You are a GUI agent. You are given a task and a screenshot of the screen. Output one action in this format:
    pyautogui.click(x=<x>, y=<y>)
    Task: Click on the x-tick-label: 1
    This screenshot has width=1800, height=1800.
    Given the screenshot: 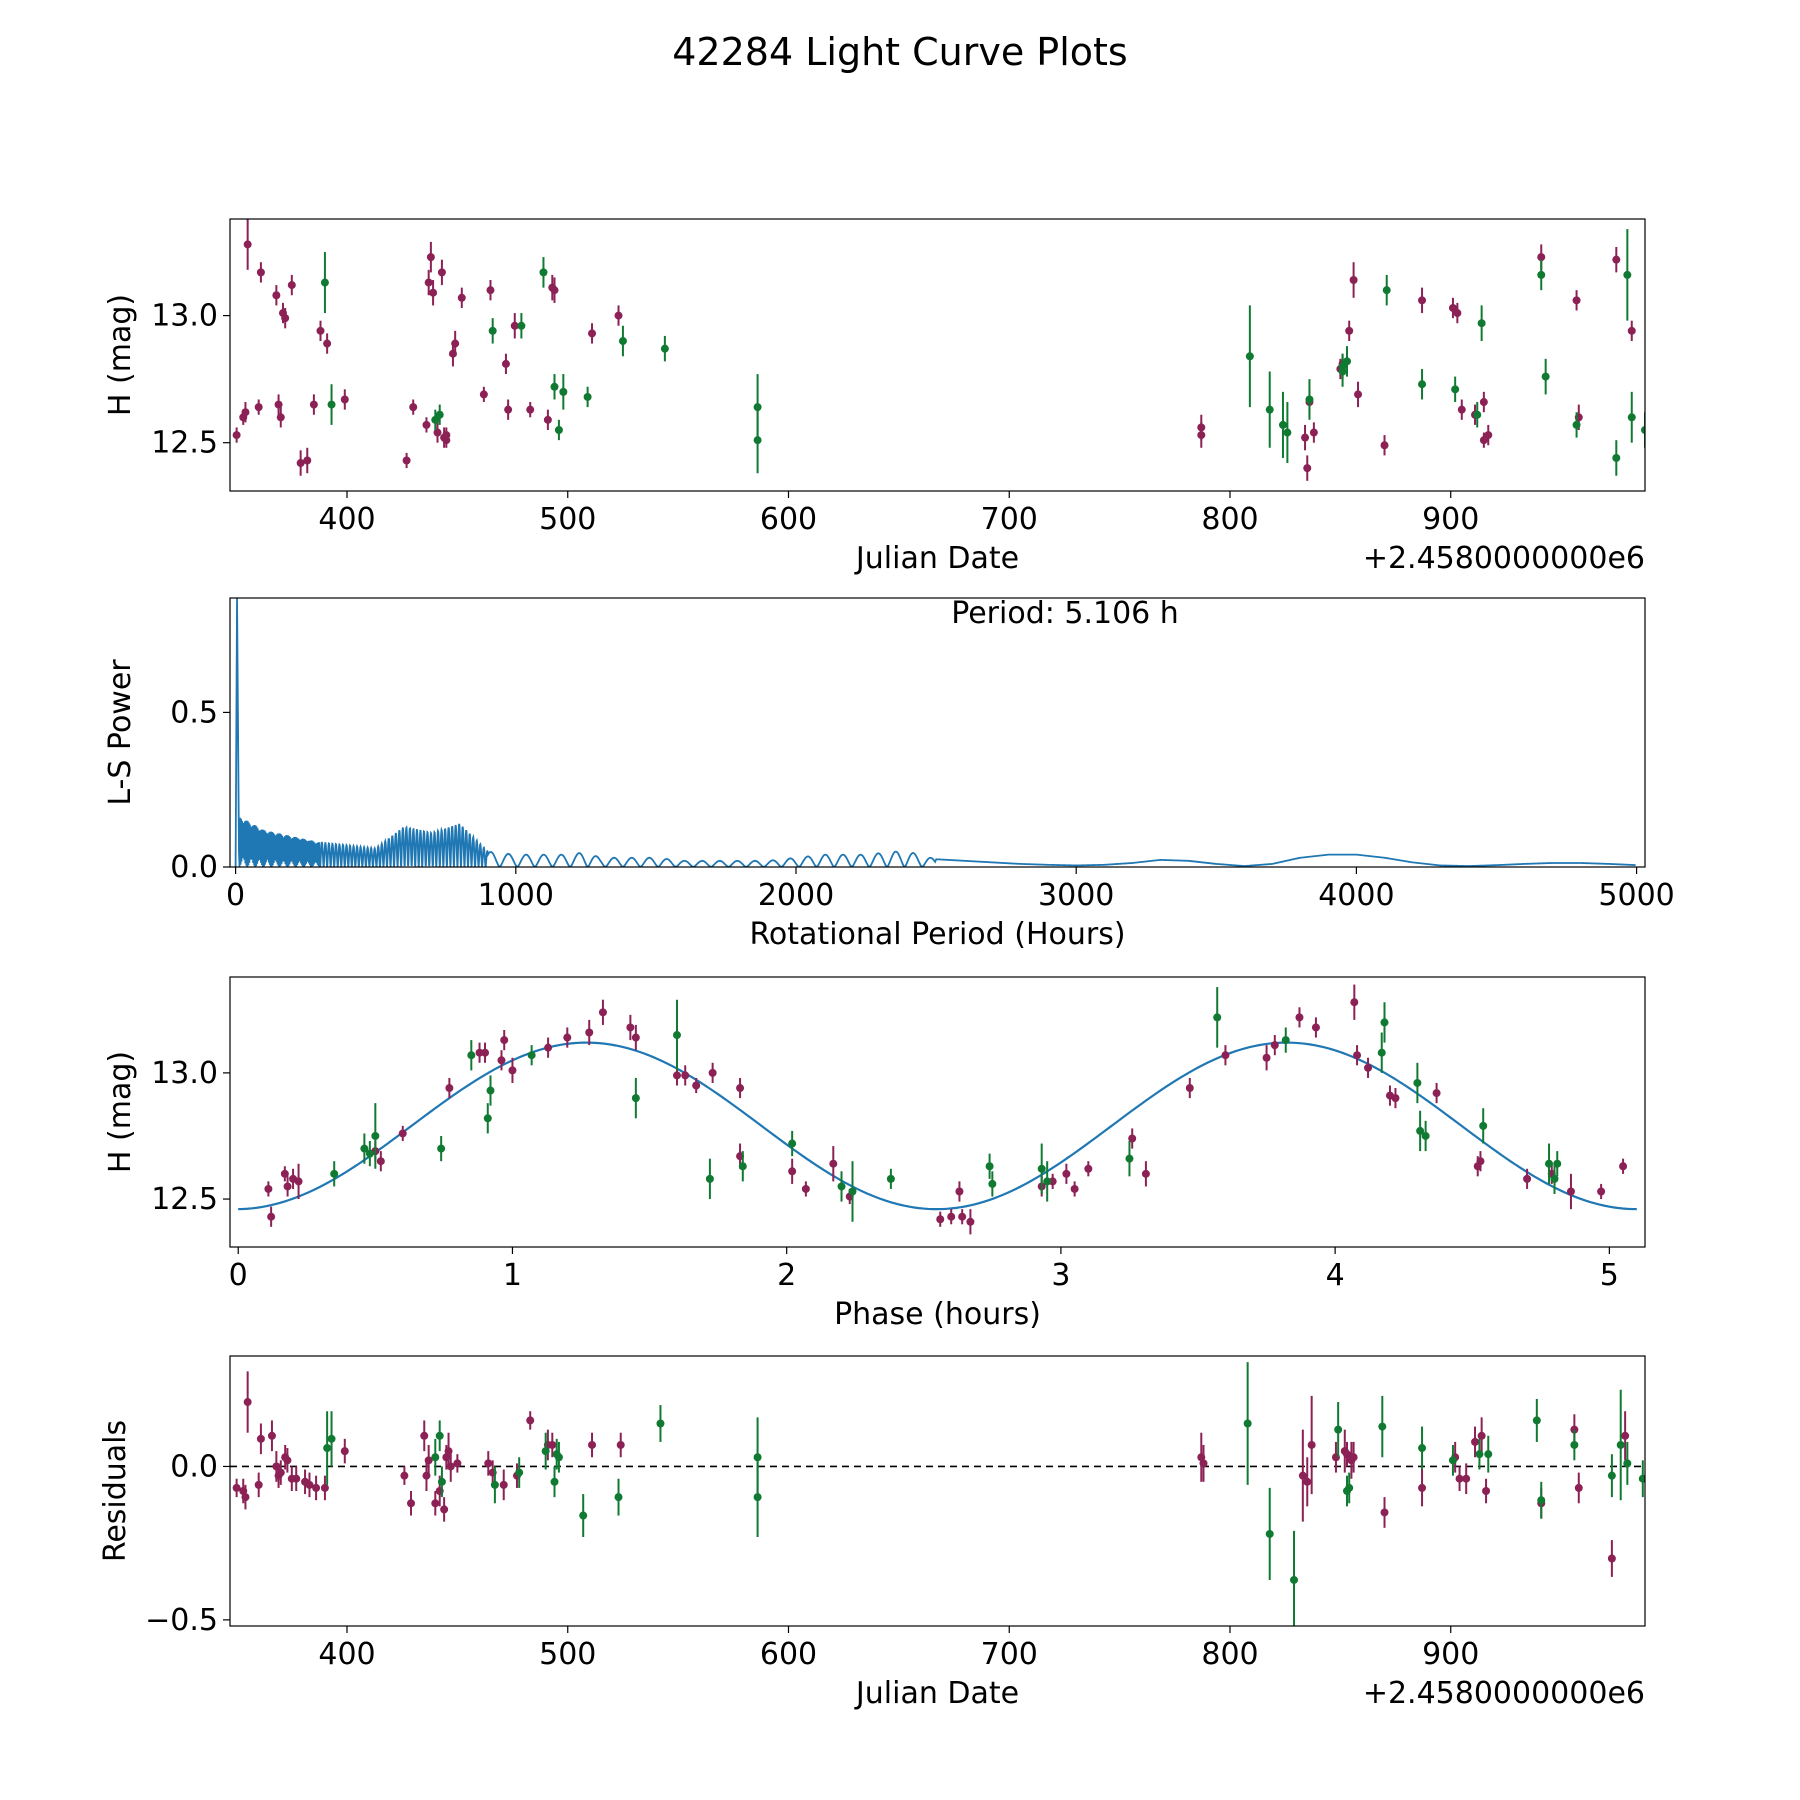 What is the action you would take?
    pyautogui.click(x=512, y=1275)
    